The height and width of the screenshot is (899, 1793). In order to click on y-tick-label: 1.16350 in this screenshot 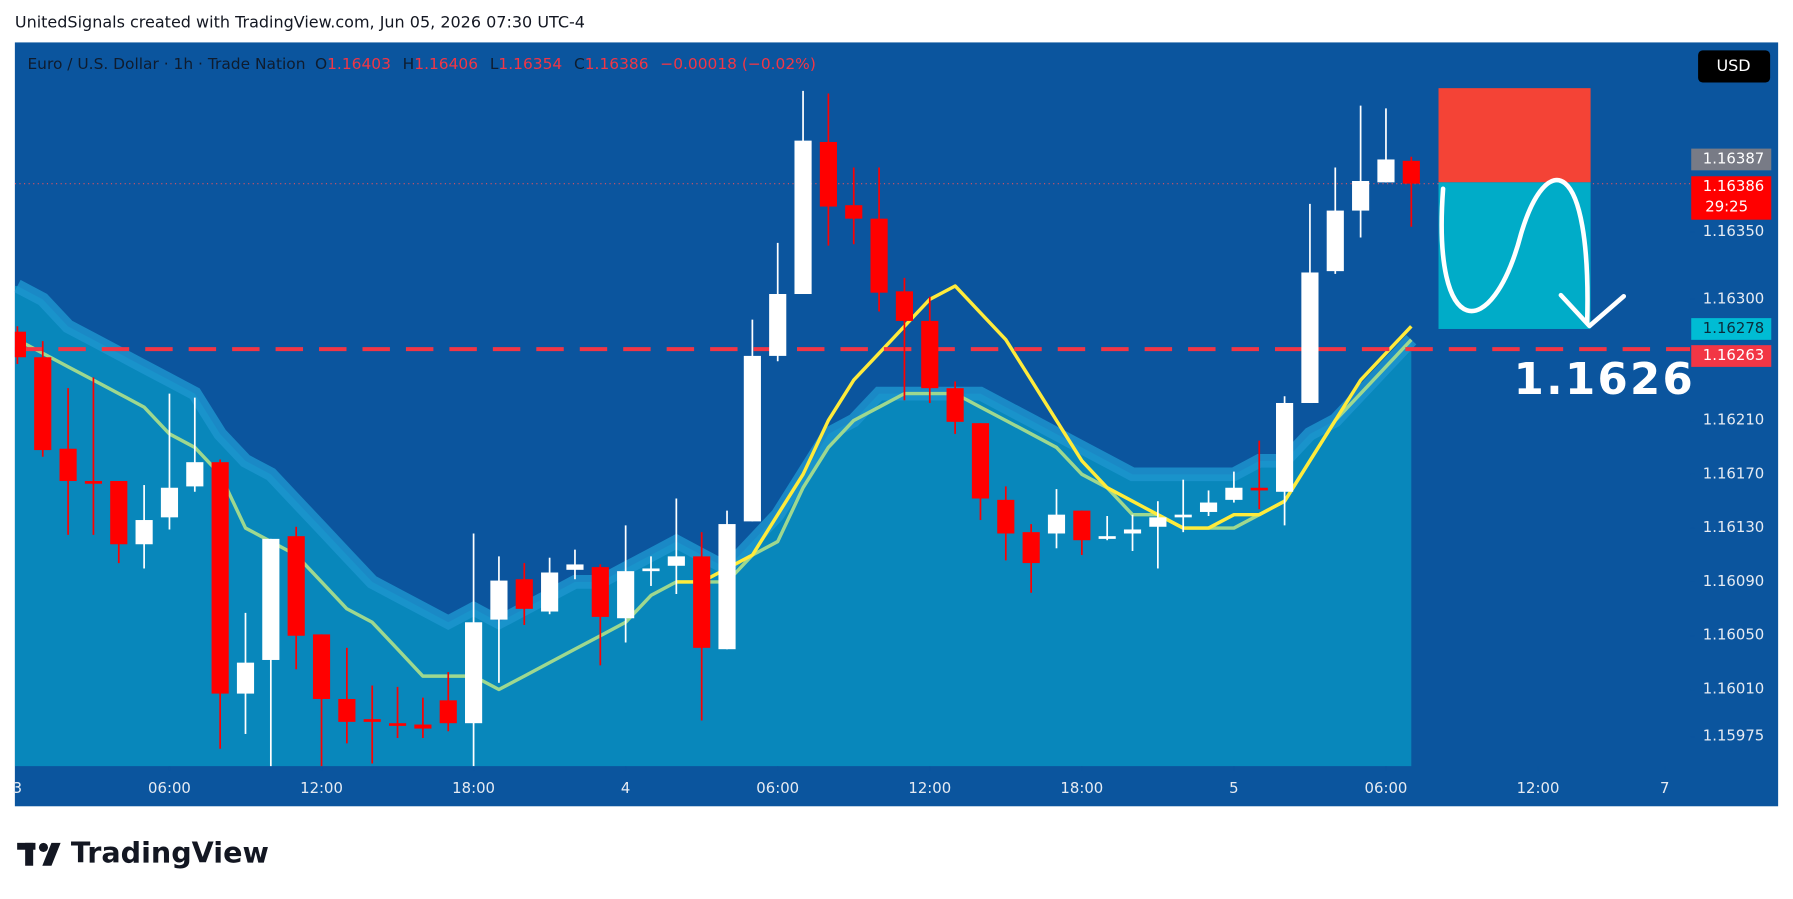, I will do `click(1733, 231)`.